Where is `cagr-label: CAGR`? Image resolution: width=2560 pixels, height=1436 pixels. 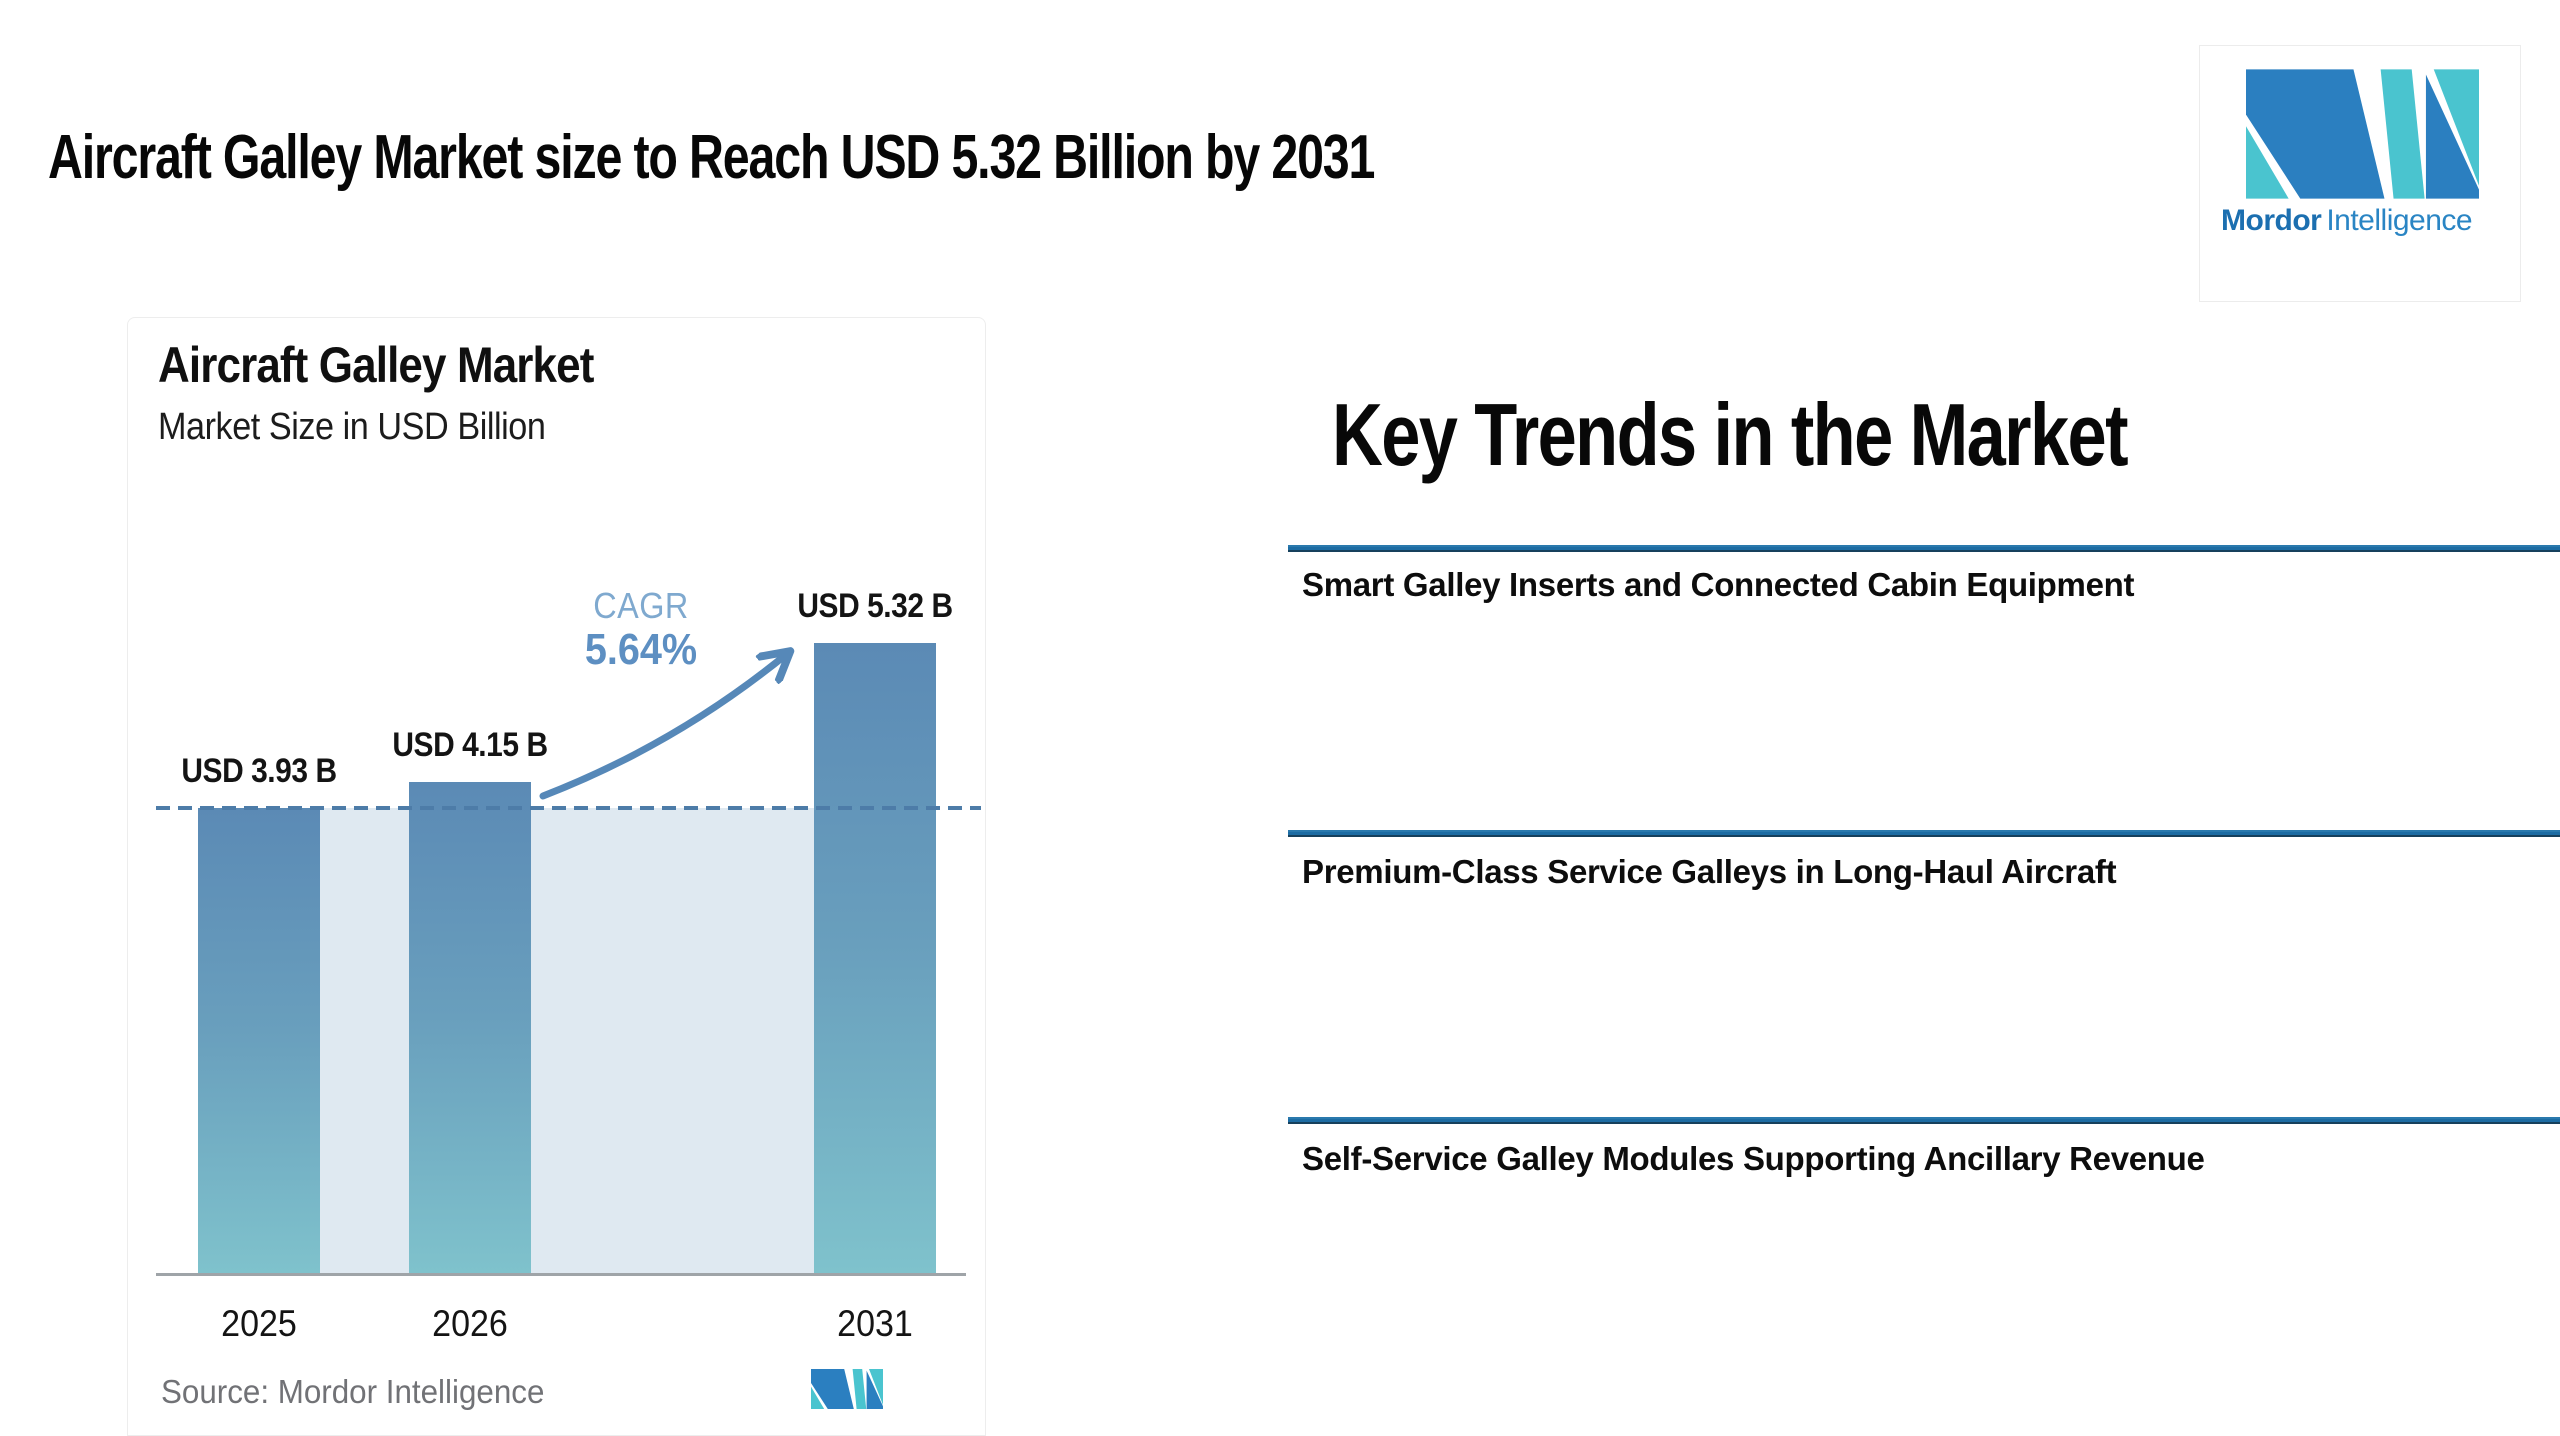 cagr-label: CAGR is located at coordinates (641, 605).